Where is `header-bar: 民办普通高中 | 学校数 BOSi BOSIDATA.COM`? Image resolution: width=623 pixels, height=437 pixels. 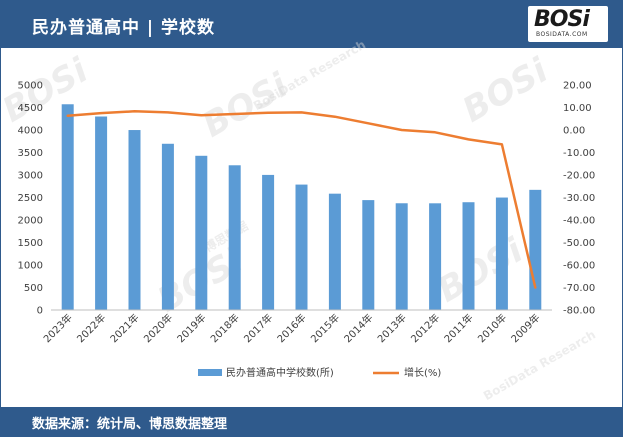 header-bar: 民办普通高中 | 学校数 BOSi BOSIDATA.COM is located at coordinates (311, 24).